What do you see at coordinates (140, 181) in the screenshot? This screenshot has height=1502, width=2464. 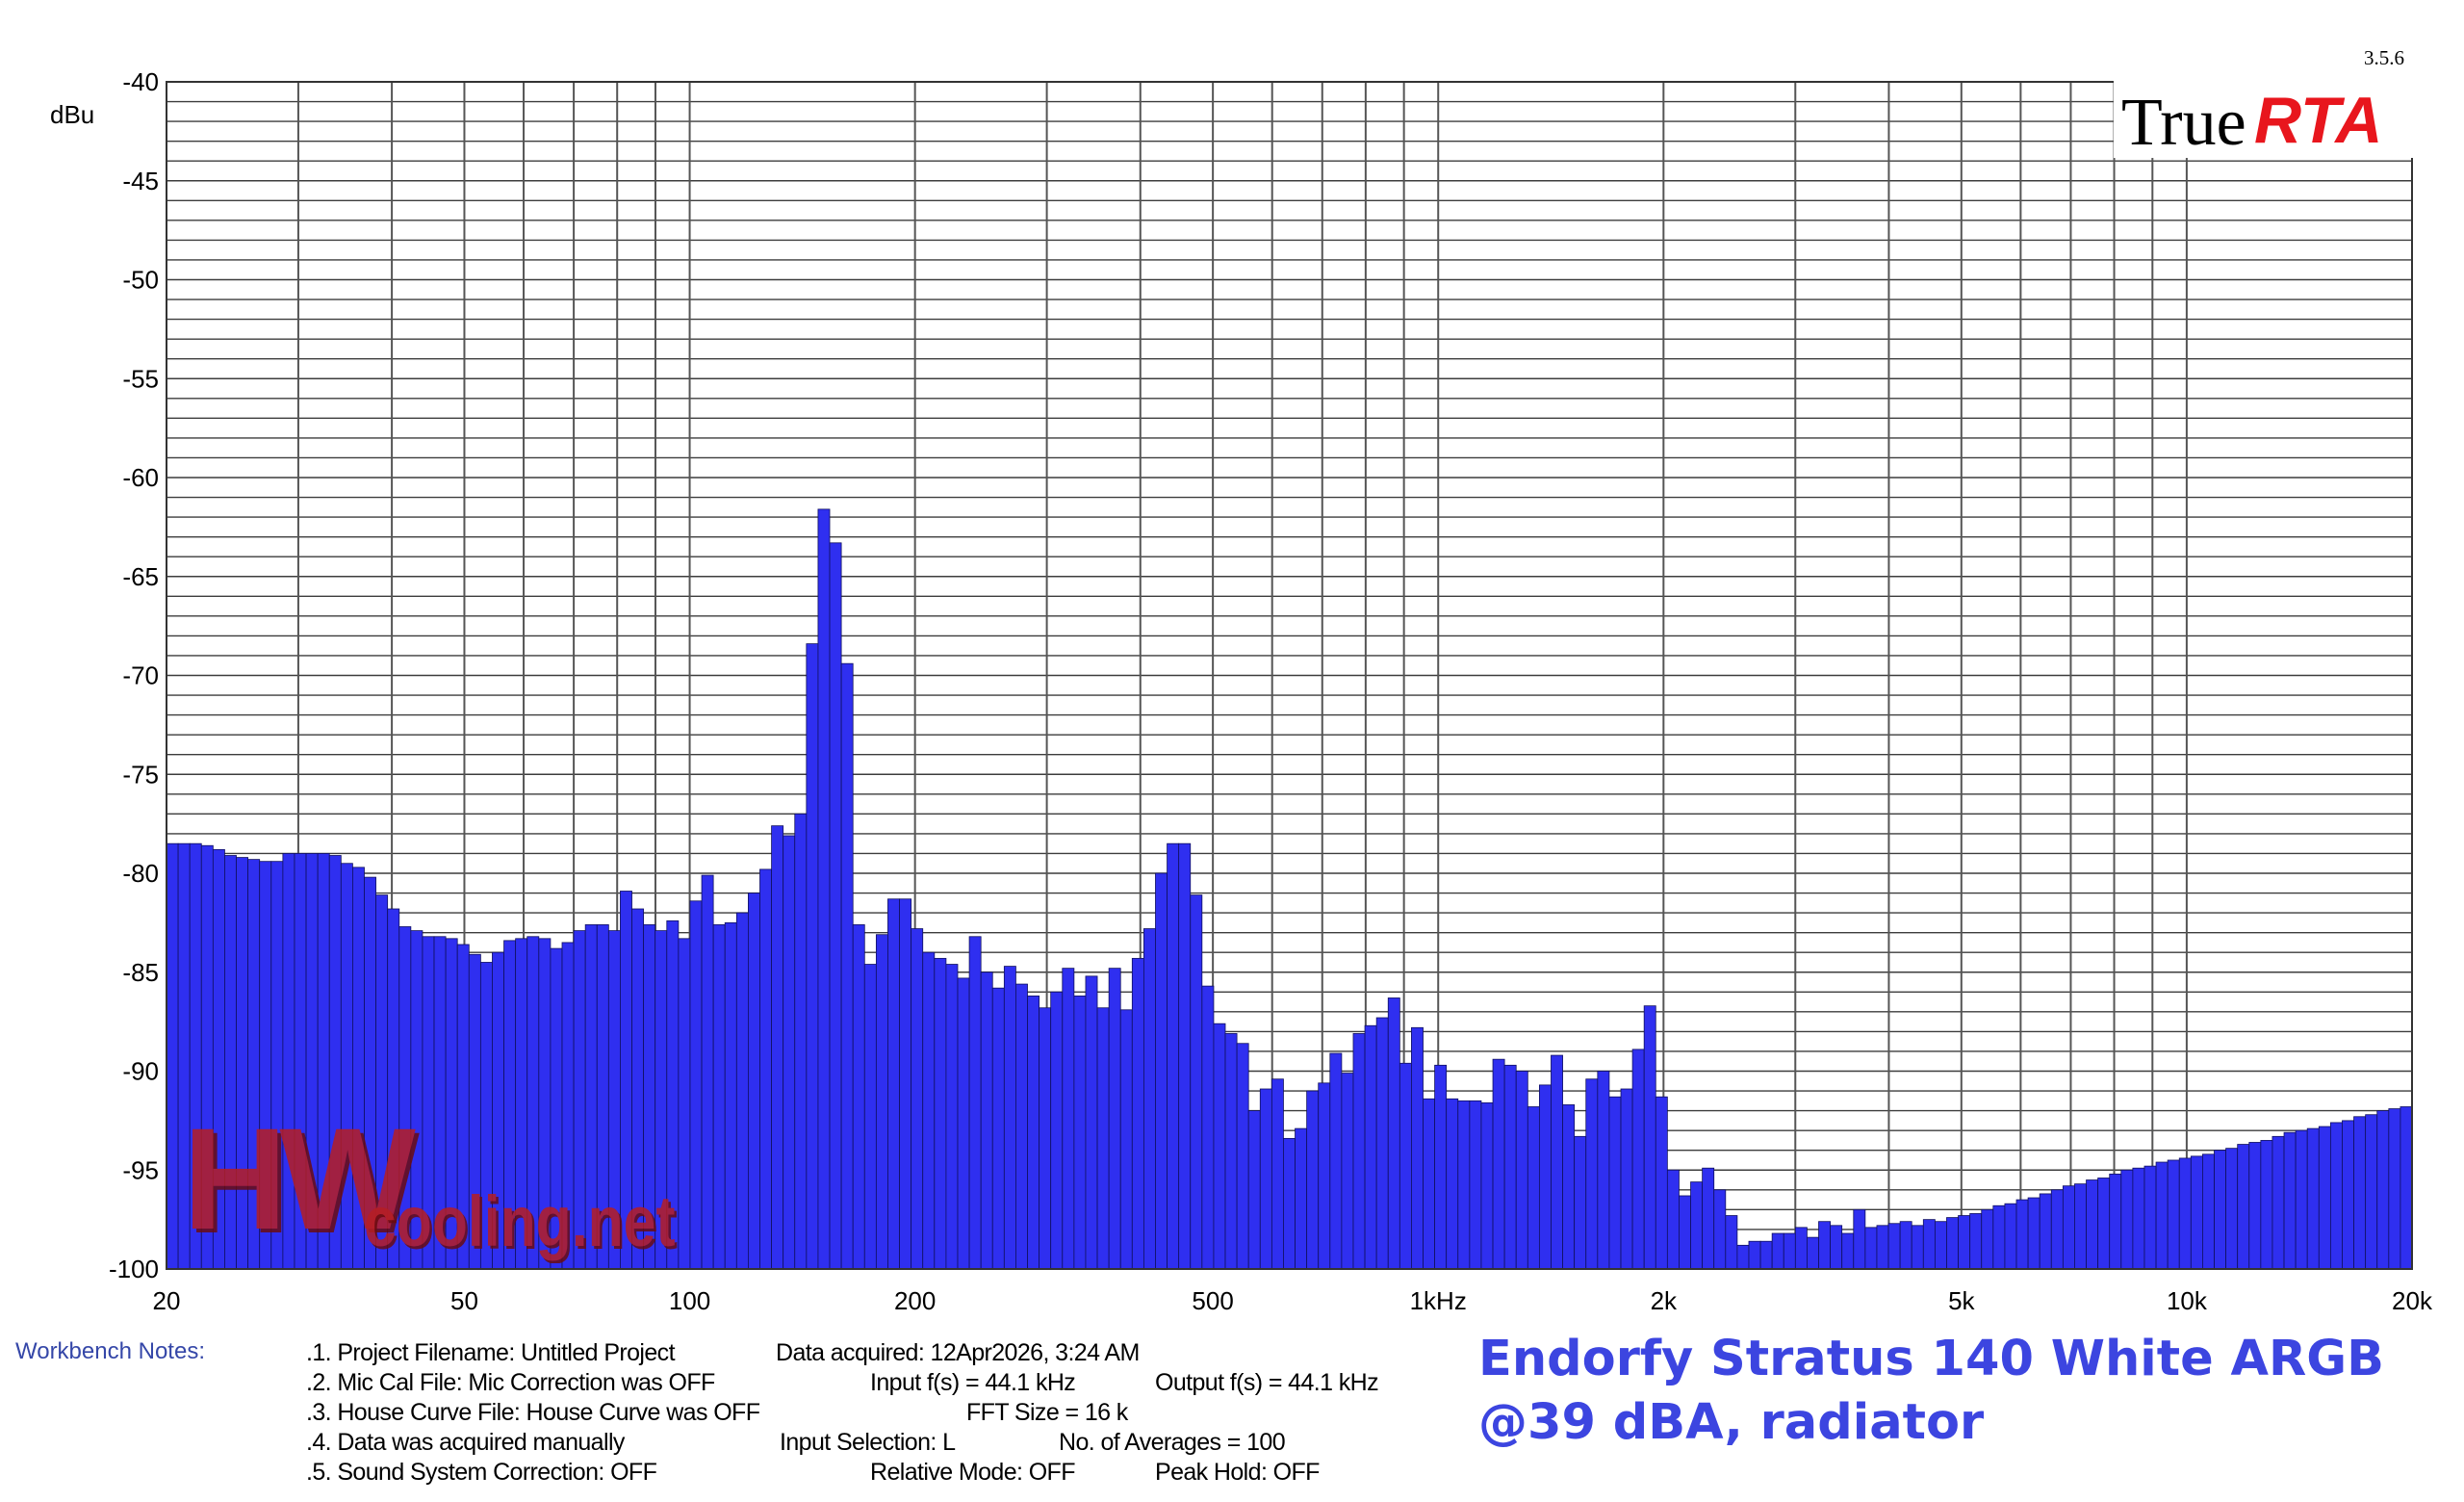 I see `y-tick-label: -45` at bounding box center [140, 181].